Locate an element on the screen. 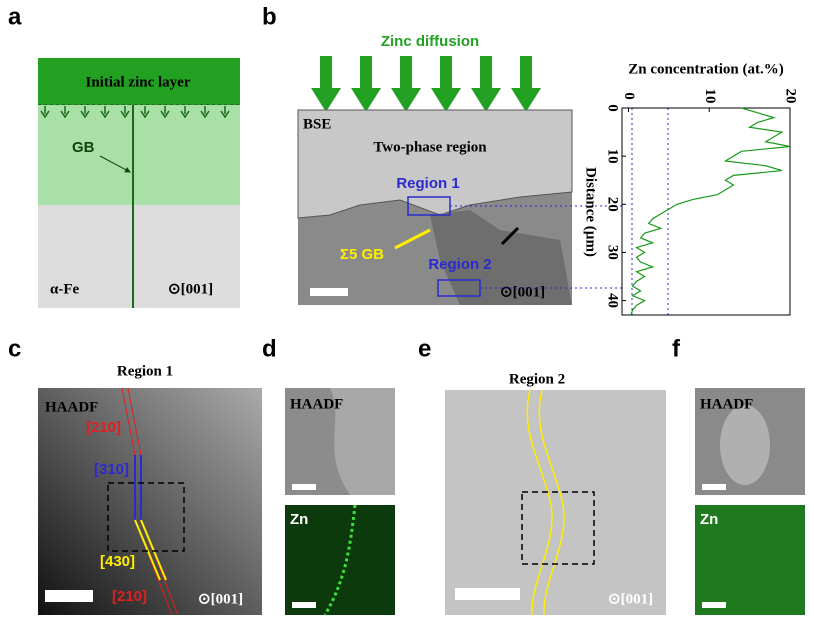 This screenshot has width=814, height=622. zn-trace is located at coordinates (340, 560).